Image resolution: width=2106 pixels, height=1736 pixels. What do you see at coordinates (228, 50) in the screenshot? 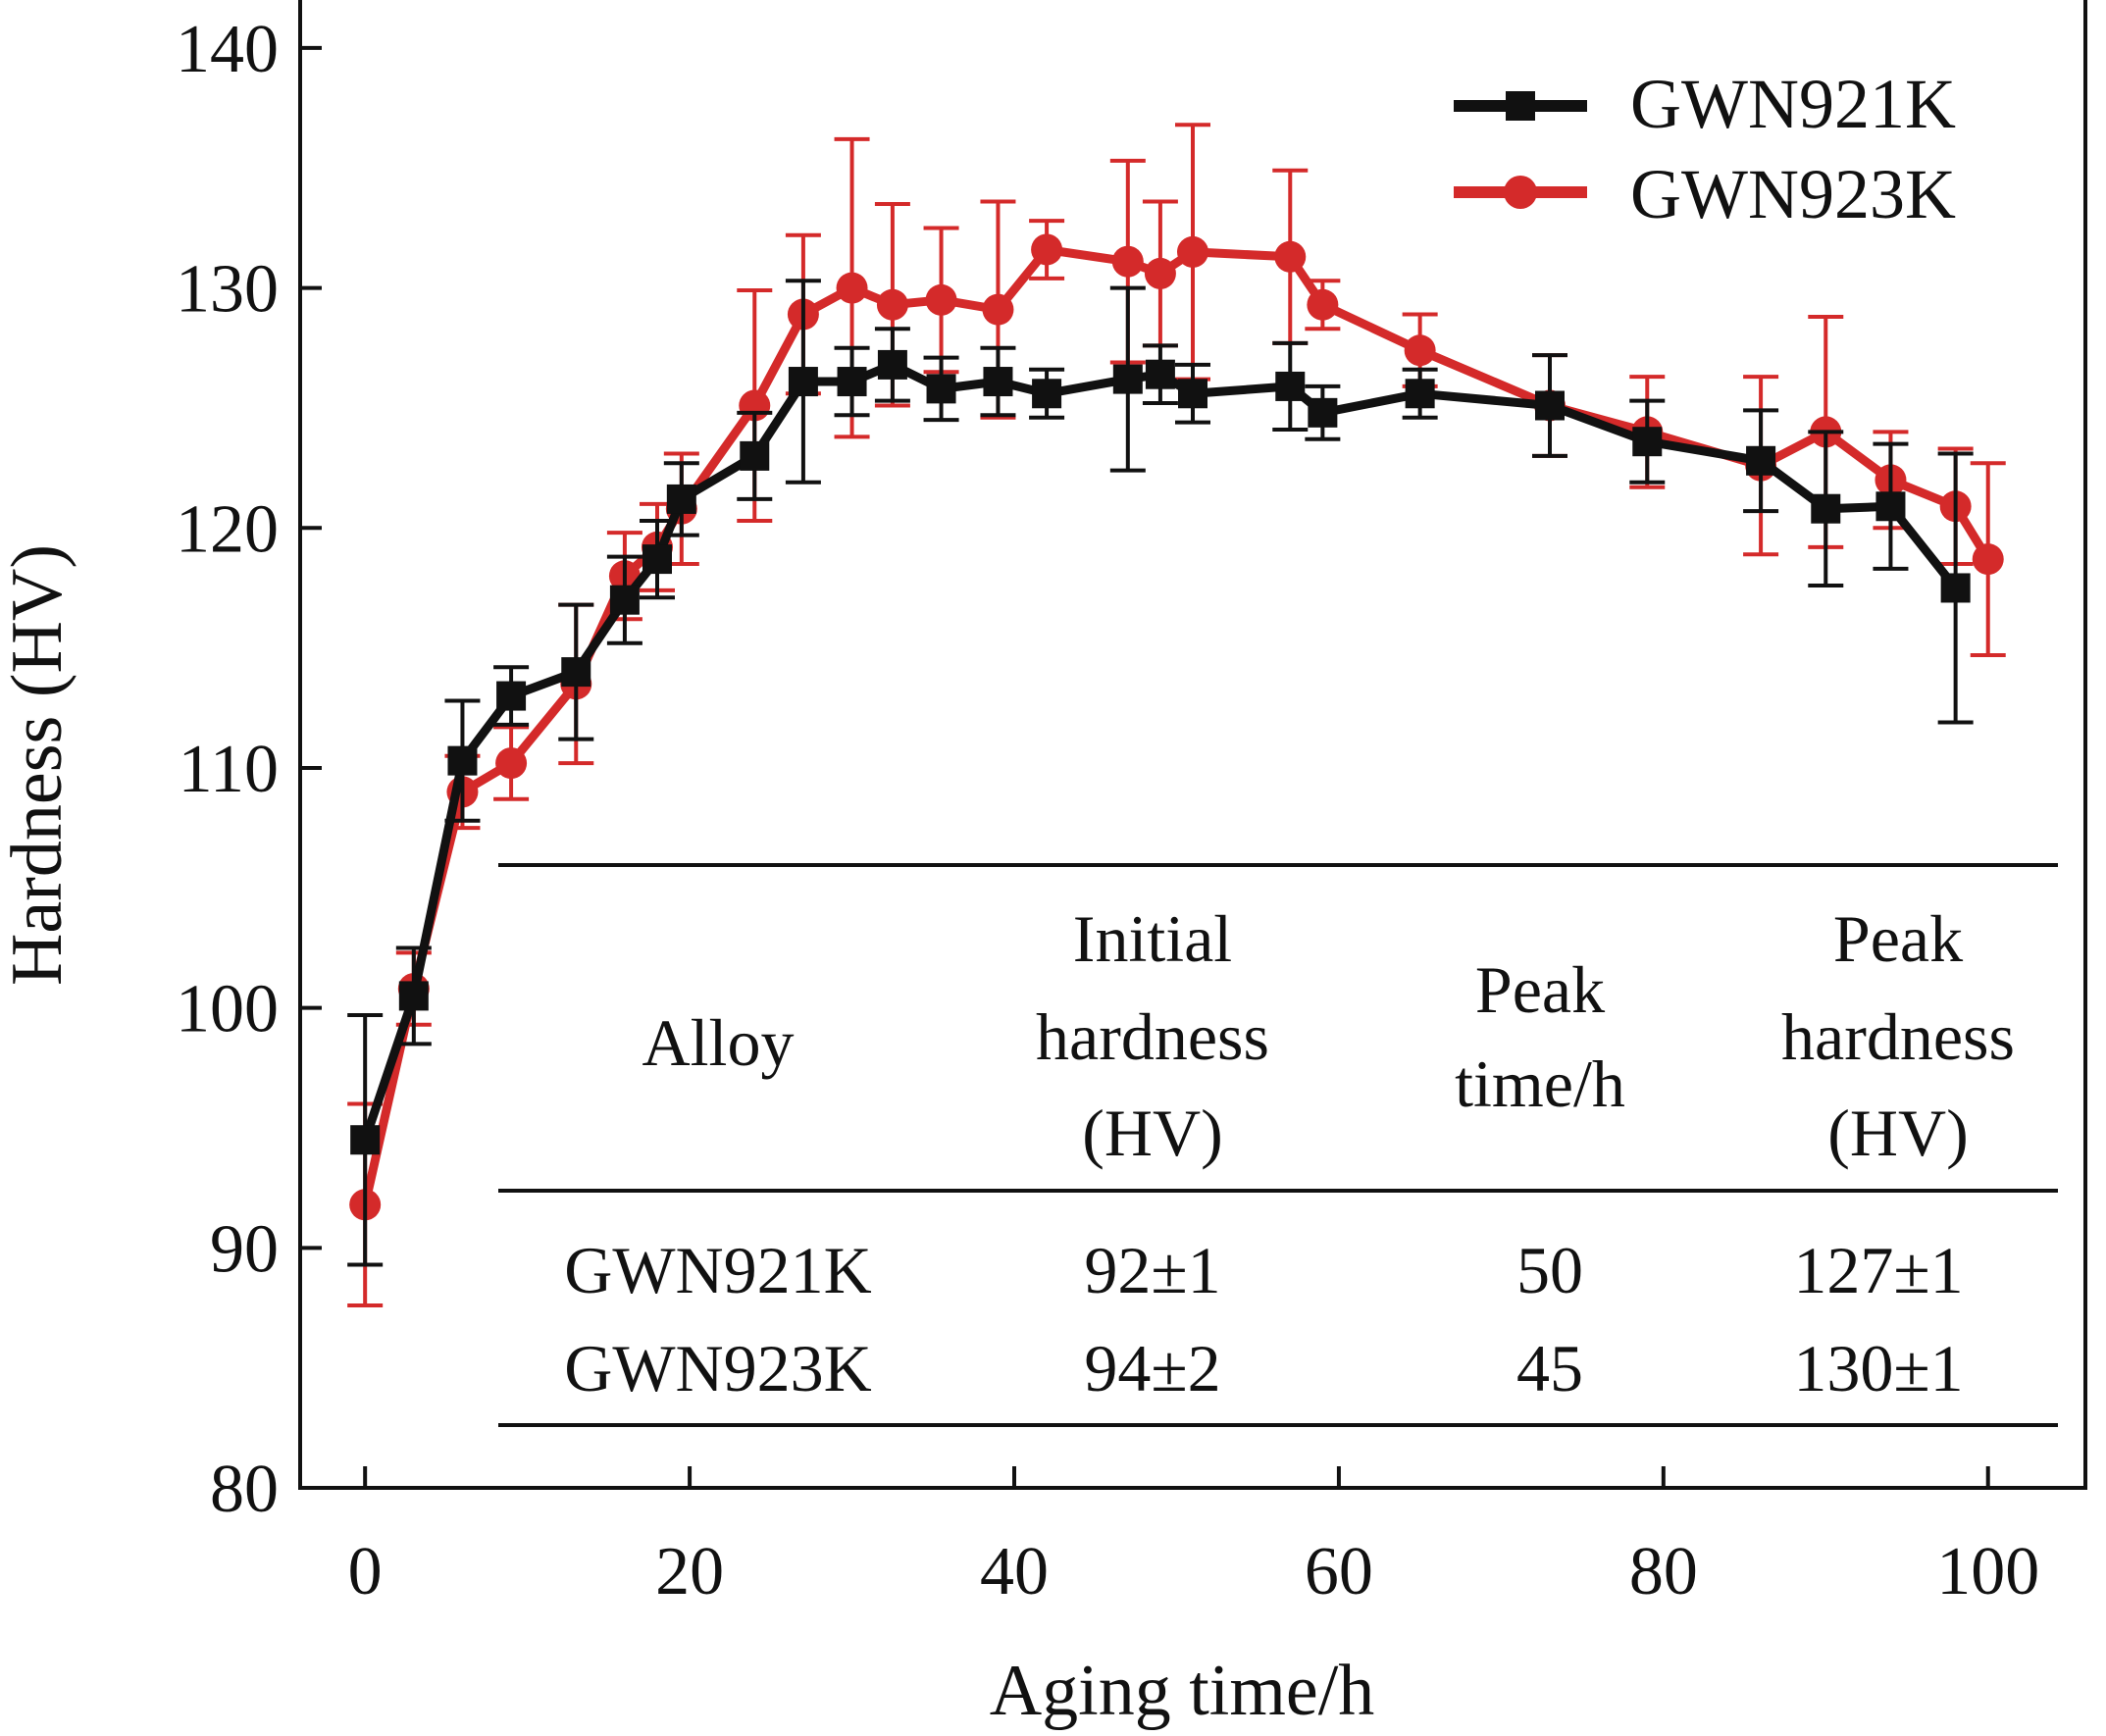
I see `y-tick-label-140: 140` at bounding box center [228, 50].